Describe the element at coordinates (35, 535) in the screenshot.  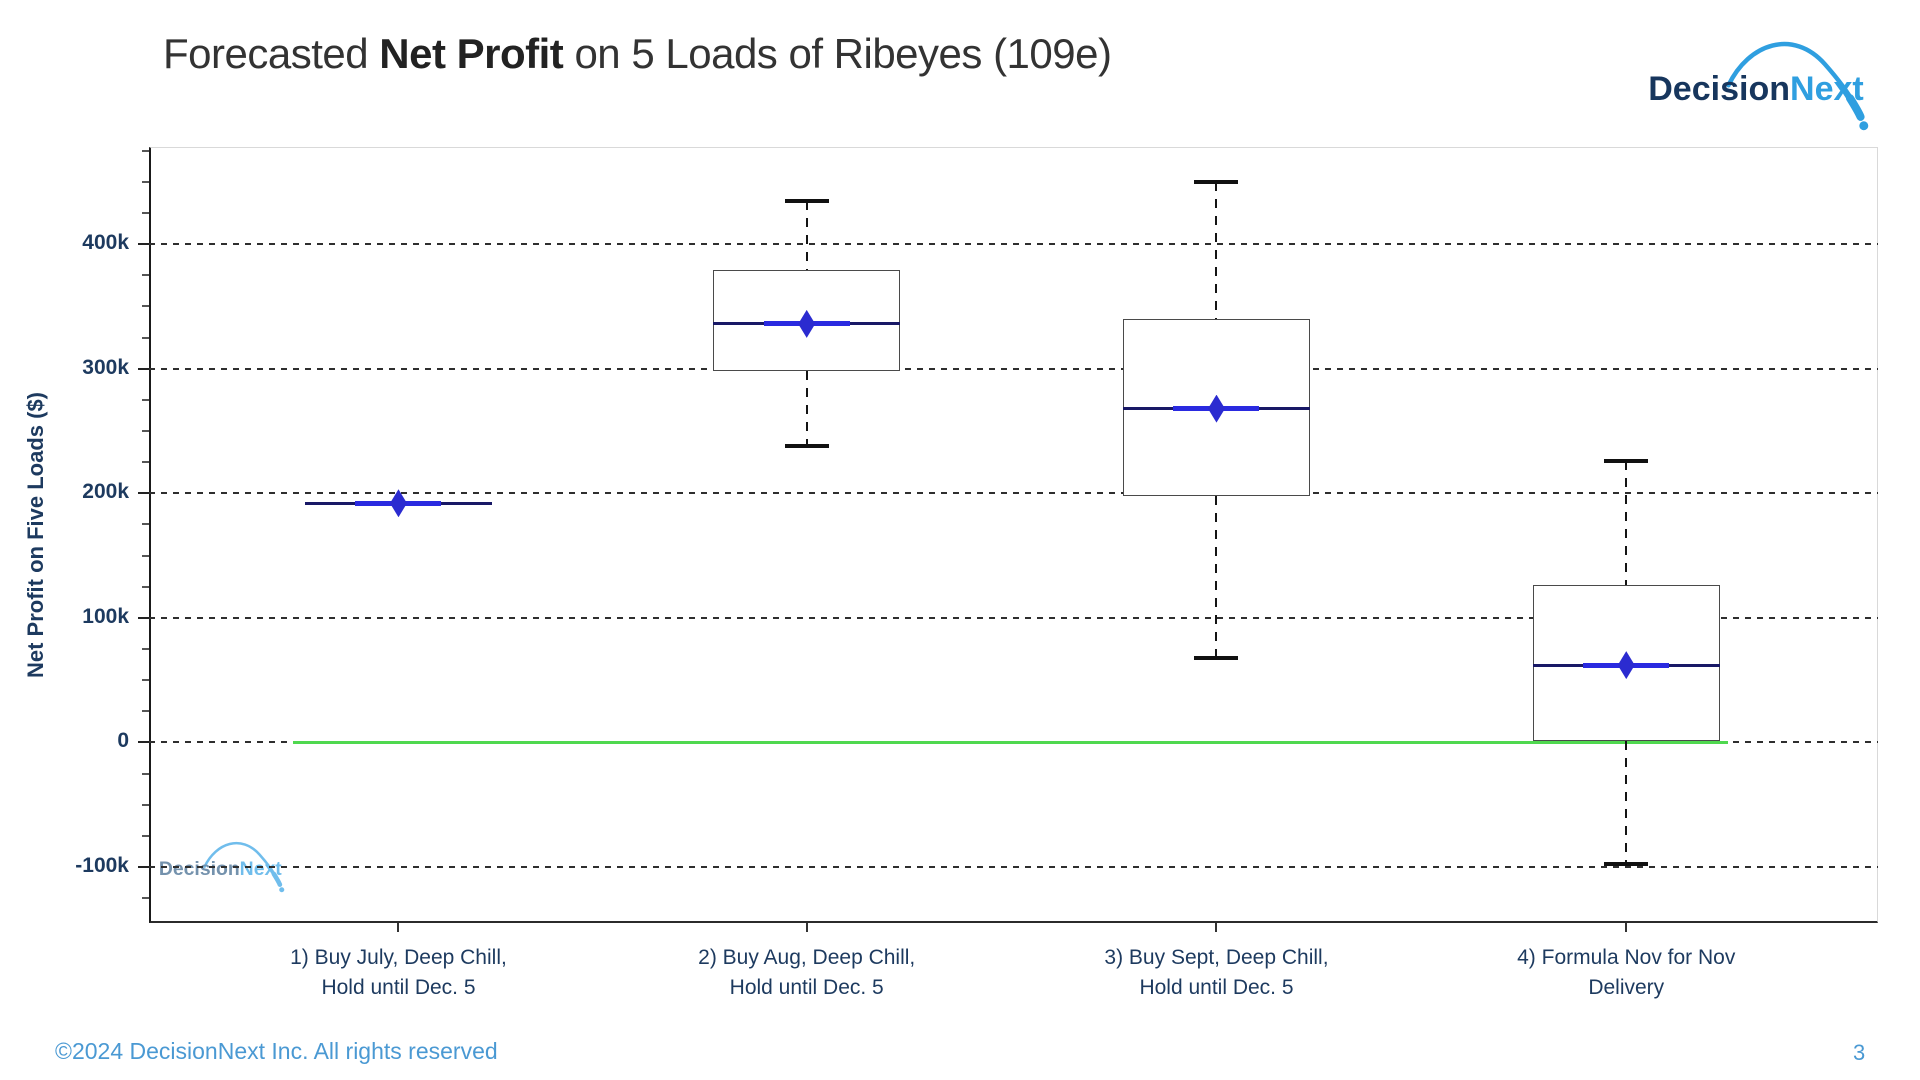
I see `y-axis-title: Net Profit on Five Loads ($)` at that location.